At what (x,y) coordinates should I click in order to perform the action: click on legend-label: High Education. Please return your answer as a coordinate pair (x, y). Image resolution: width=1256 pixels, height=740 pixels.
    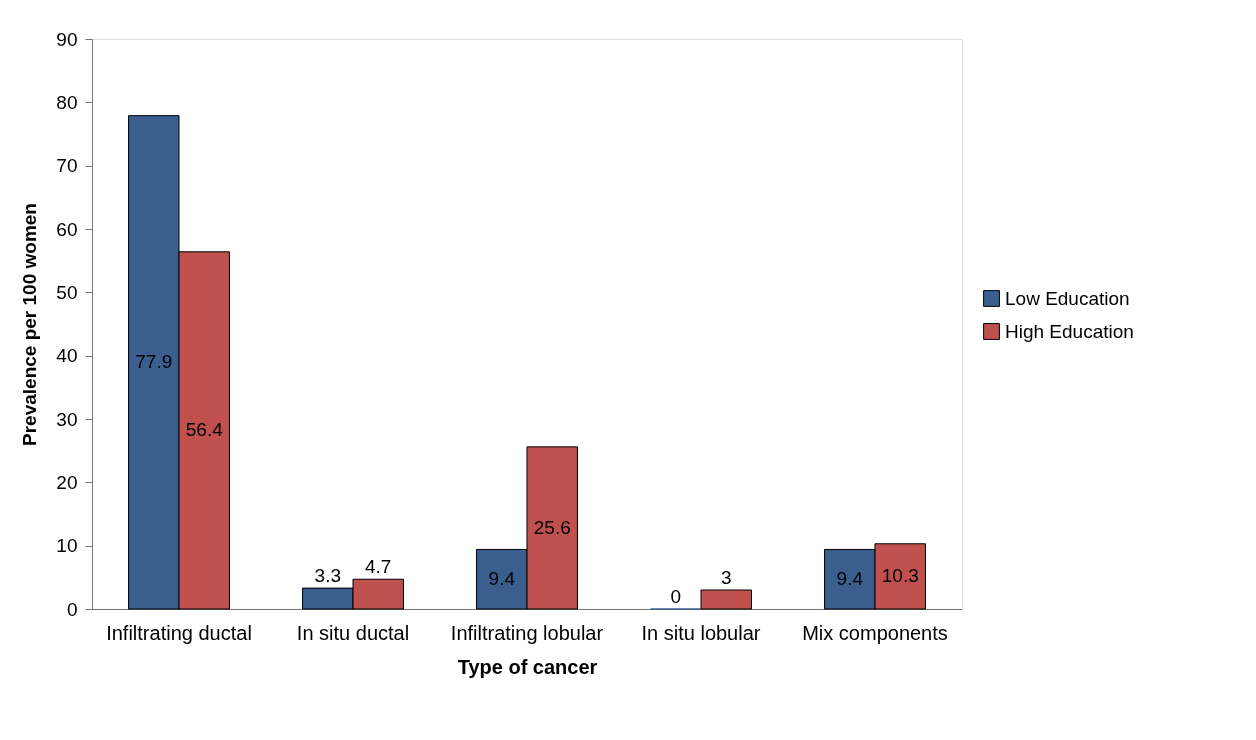
    Looking at the image, I should click on (1069, 331).